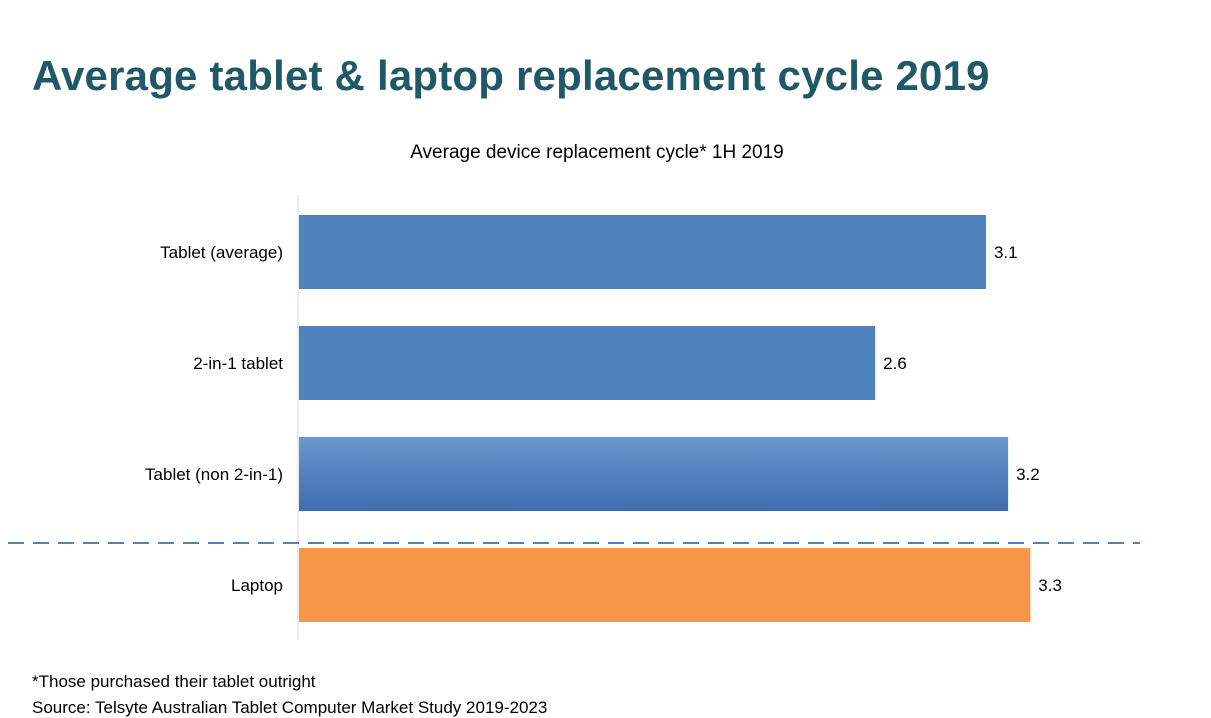  I want to click on data-label: 2.6, so click(895, 363).